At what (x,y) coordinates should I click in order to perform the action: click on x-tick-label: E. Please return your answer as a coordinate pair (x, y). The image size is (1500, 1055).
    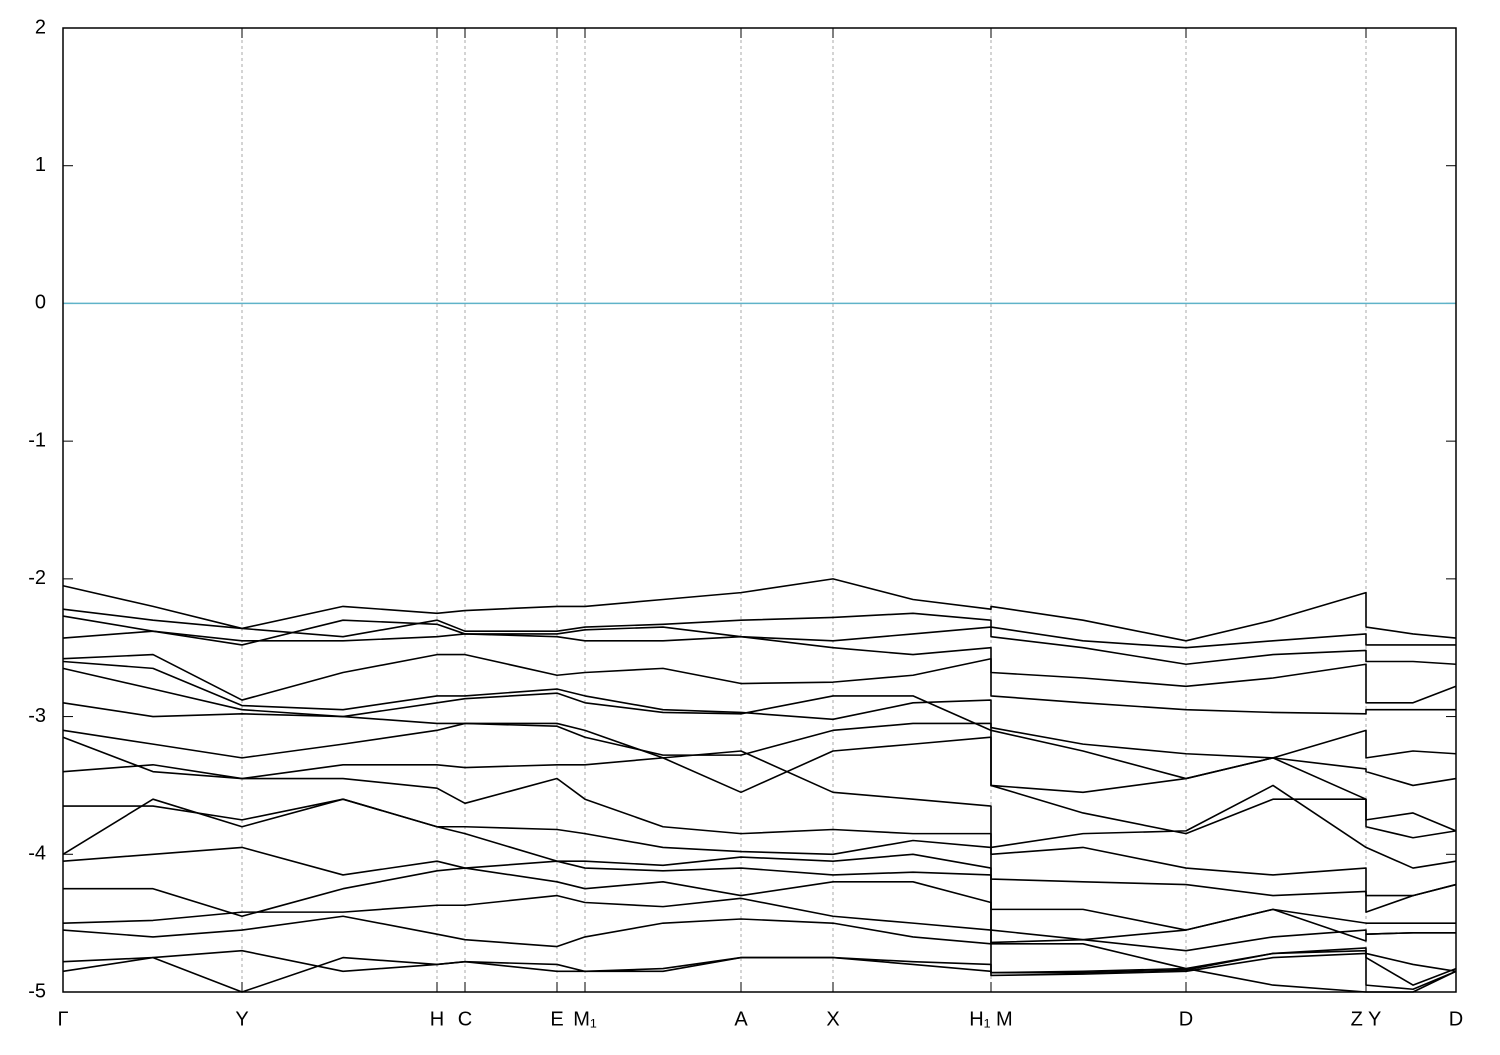
    Looking at the image, I should click on (556, 1019).